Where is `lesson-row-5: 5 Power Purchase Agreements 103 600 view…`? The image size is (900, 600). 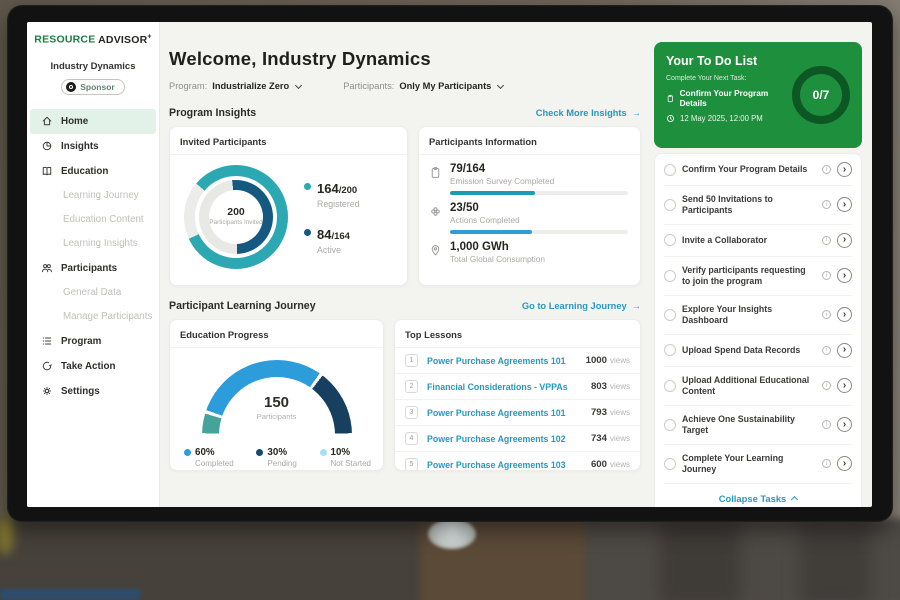 lesson-row-5: 5 Power Purchase Agreements 103 600 view… is located at coordinates (517, 461).